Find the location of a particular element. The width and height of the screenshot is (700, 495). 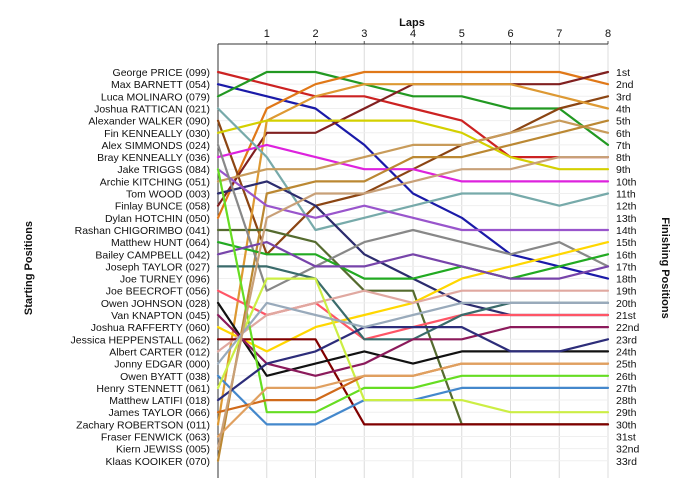

finishing-position-label: 30th is located at coordinates (626, 425).